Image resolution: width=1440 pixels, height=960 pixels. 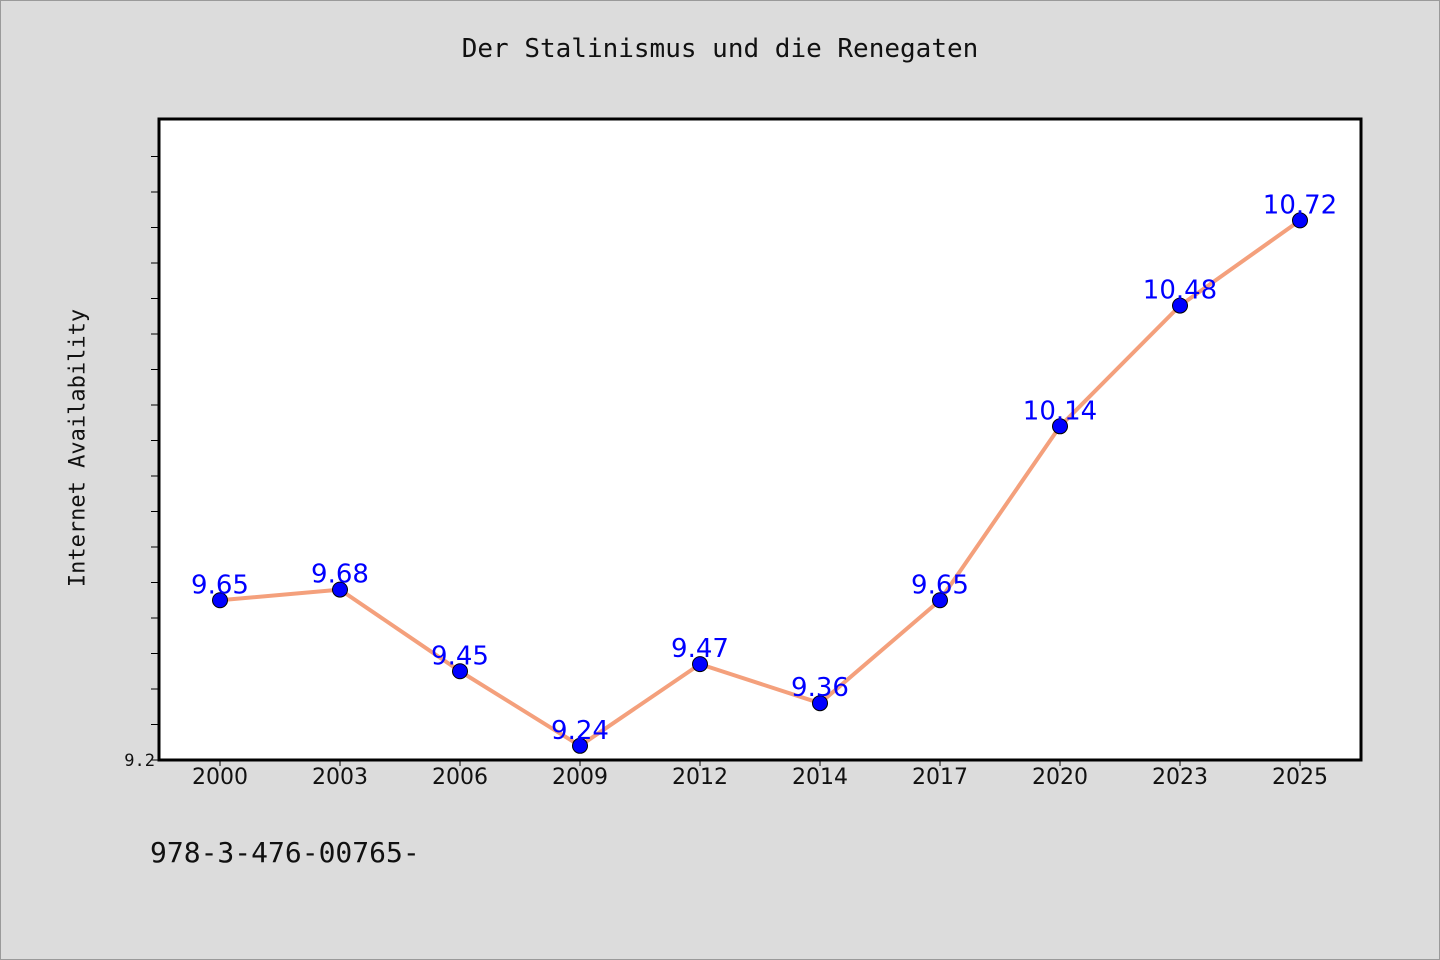 I want to click on x-tick-label: 2020, so click(x=1060, y=777).